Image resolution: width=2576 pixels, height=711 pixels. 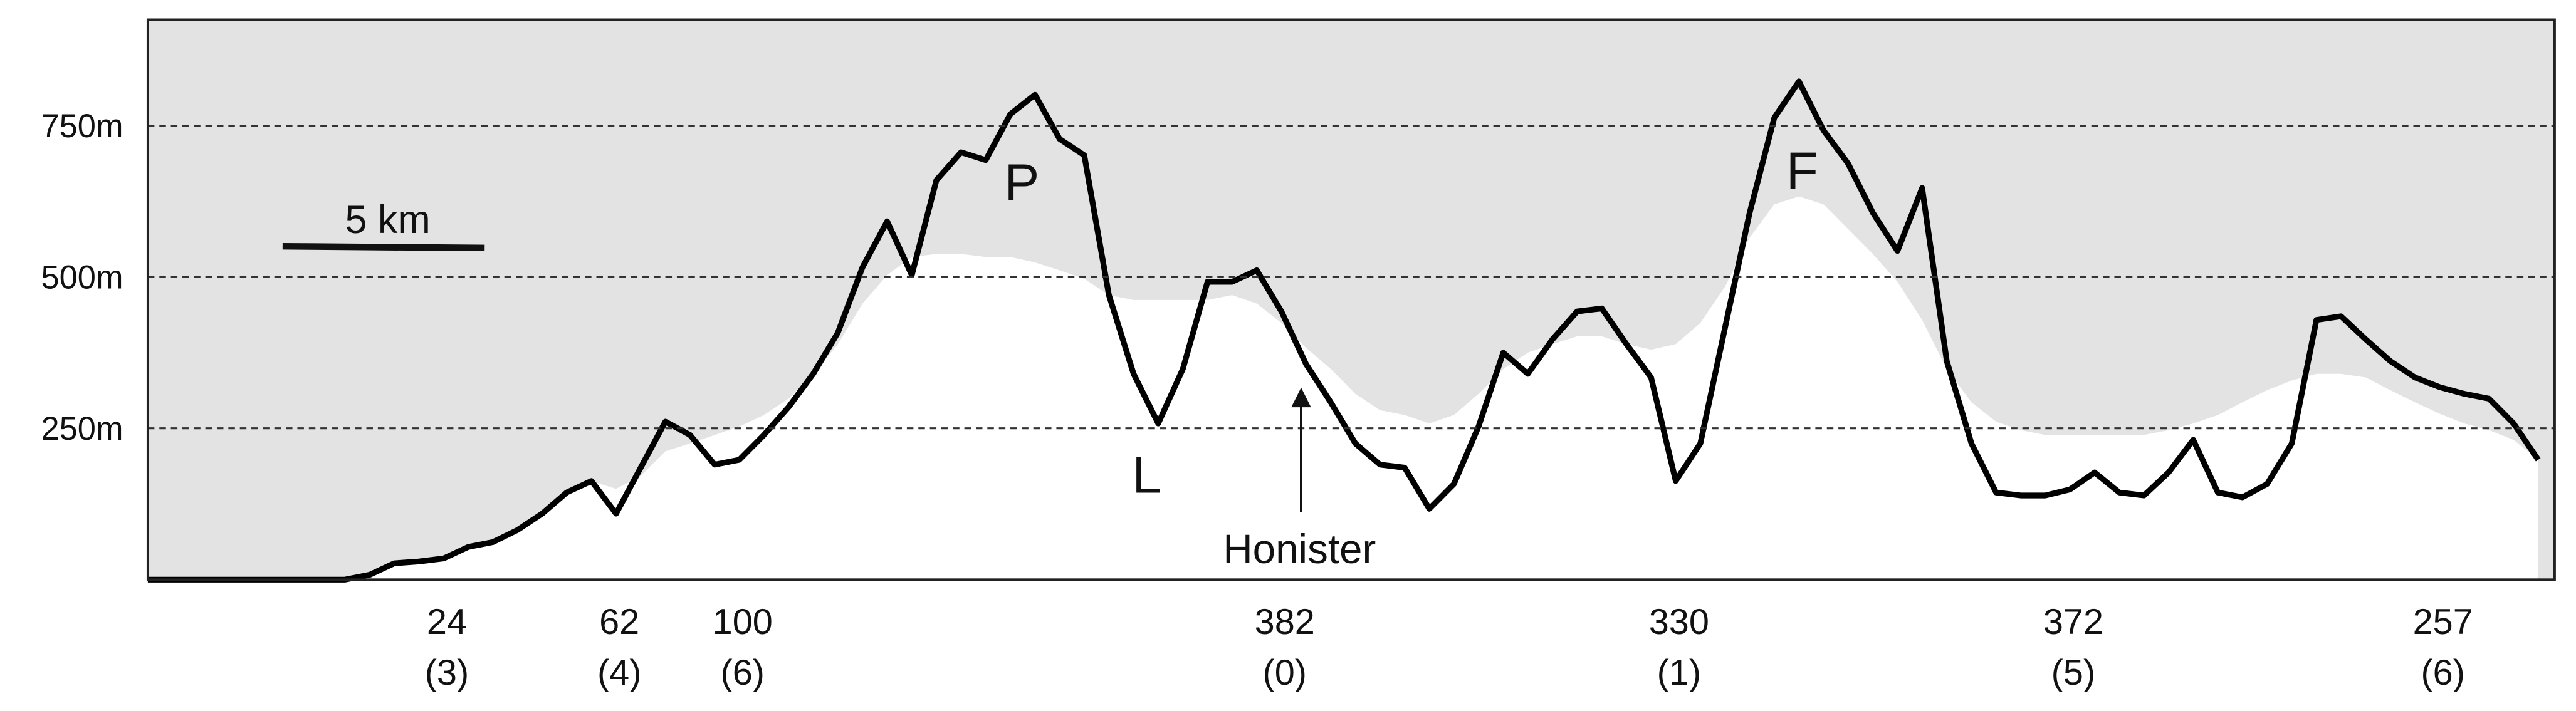 I want to click on x-tick-sublabel: (1), so click(x=1679, y=673).